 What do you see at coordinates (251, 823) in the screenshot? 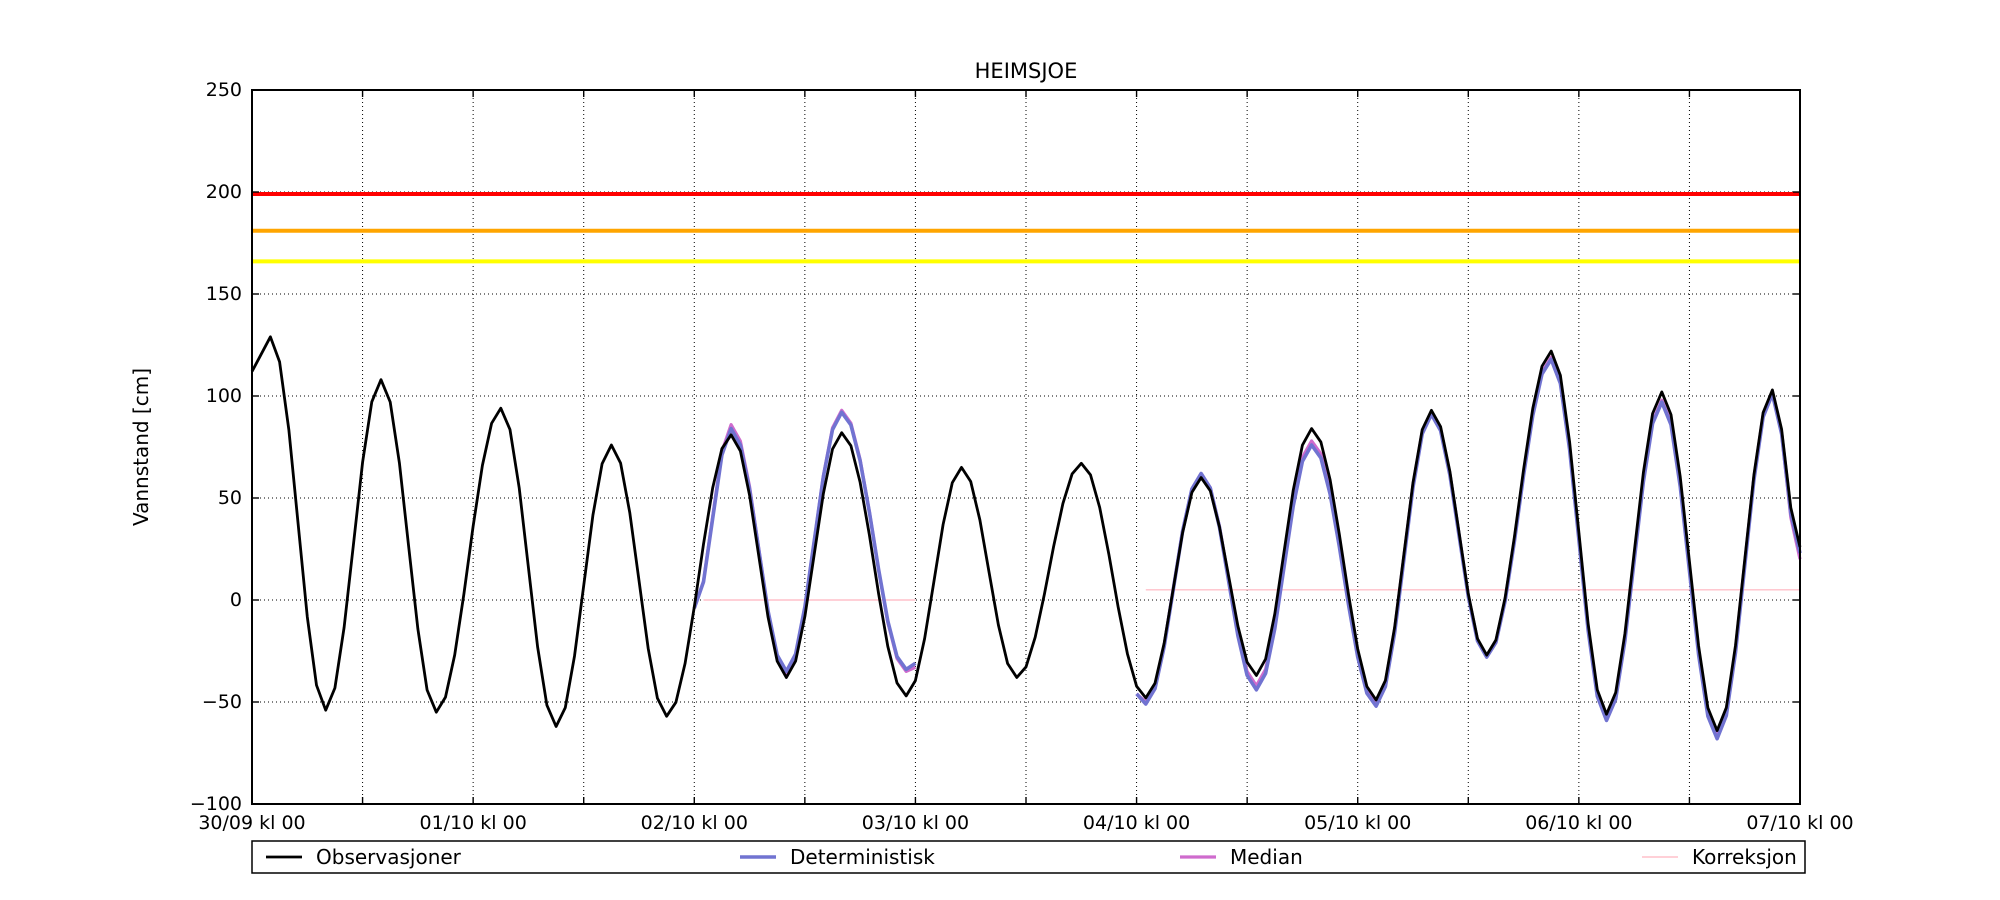
I see `x-tick-label: 30/09 kl 00` at bounding box center [251, 823].